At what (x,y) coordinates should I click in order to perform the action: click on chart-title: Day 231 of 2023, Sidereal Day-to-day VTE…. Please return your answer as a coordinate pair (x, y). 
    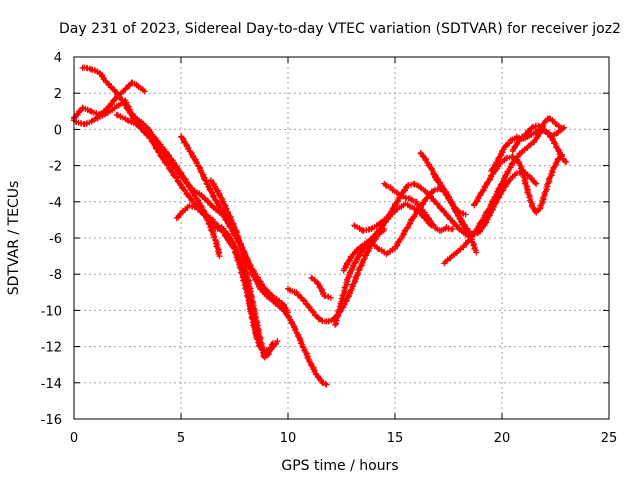
    Looking at the image, I should click on (340, 29).